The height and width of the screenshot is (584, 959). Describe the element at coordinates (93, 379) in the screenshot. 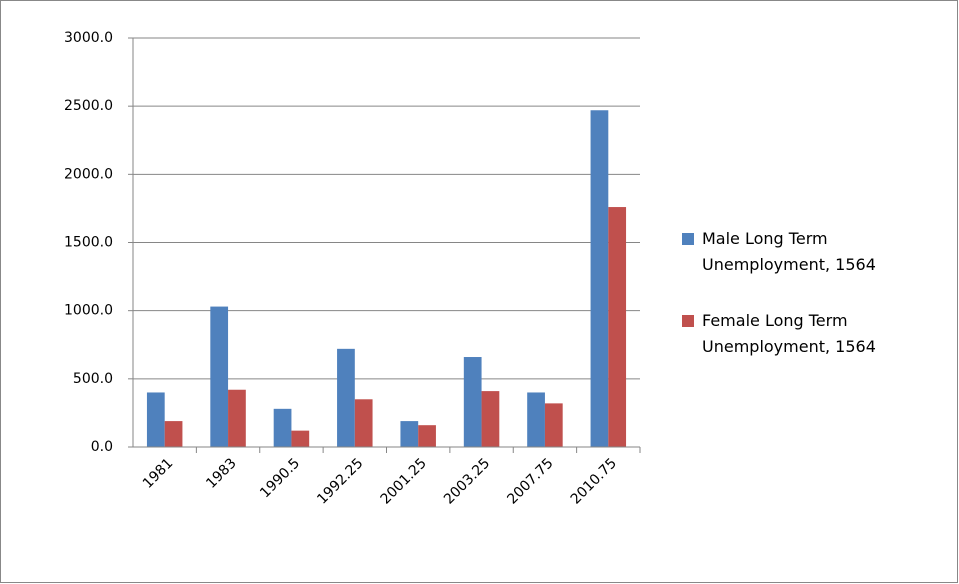

I see `y-tick-label: 500.0` at that location.